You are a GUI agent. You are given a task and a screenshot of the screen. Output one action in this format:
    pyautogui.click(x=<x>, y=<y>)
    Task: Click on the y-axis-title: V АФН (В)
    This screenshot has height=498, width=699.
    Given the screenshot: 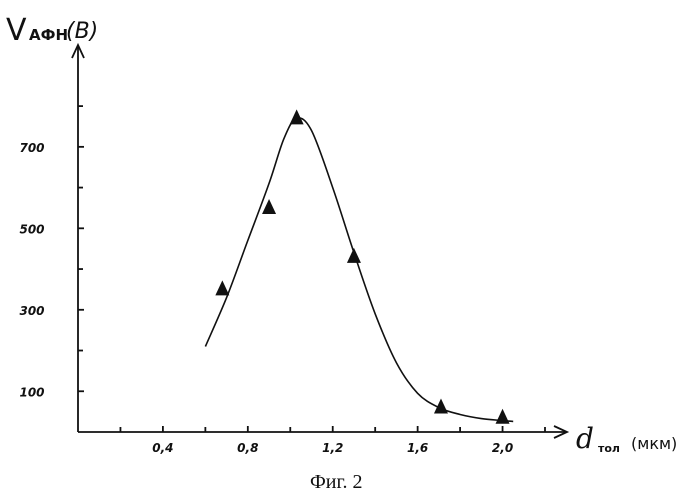 What is the action you would take?
    pyautogui.click(x=52, y=30)
    